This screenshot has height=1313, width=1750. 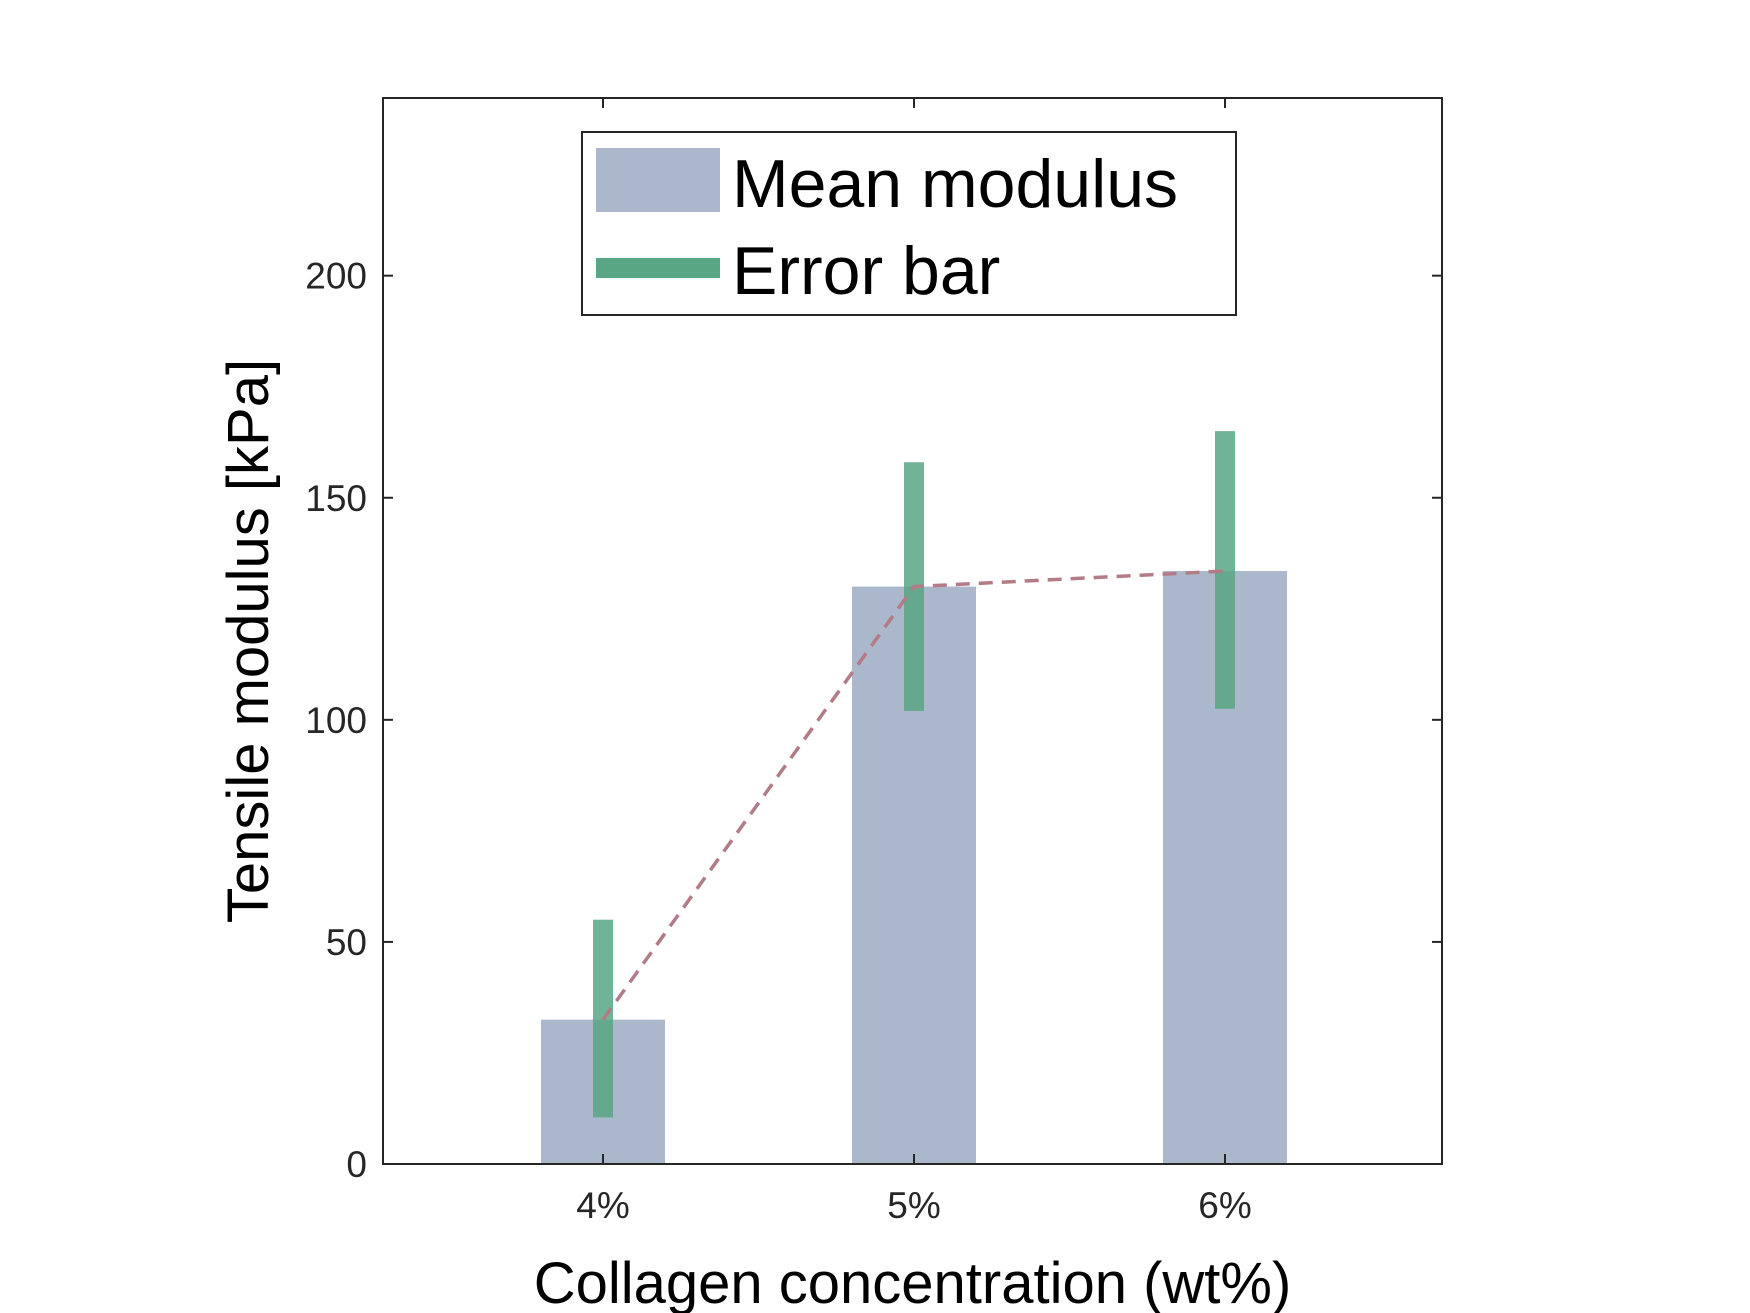 What do you see at coordinates (336, 720) in the screenshot?
I see `y-tick-label-100: 100` at bounding box center [336, 720].